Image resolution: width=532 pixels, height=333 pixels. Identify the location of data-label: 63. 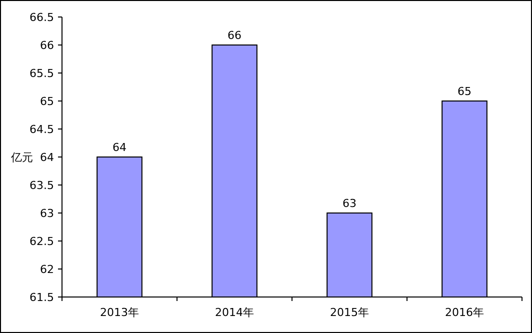
(349, 203).